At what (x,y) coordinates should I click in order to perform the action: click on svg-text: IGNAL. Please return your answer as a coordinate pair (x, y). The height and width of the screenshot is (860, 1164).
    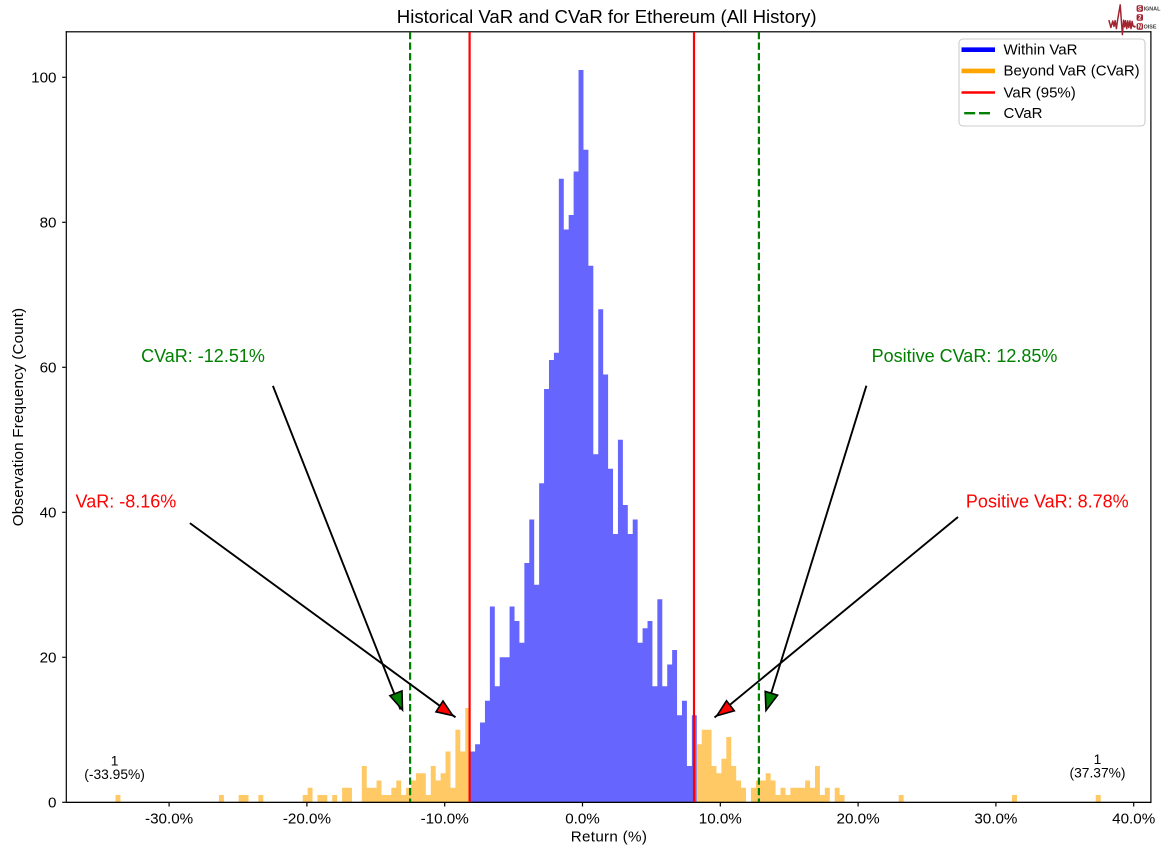
    Looking at the image, I should click on (1152, 10).